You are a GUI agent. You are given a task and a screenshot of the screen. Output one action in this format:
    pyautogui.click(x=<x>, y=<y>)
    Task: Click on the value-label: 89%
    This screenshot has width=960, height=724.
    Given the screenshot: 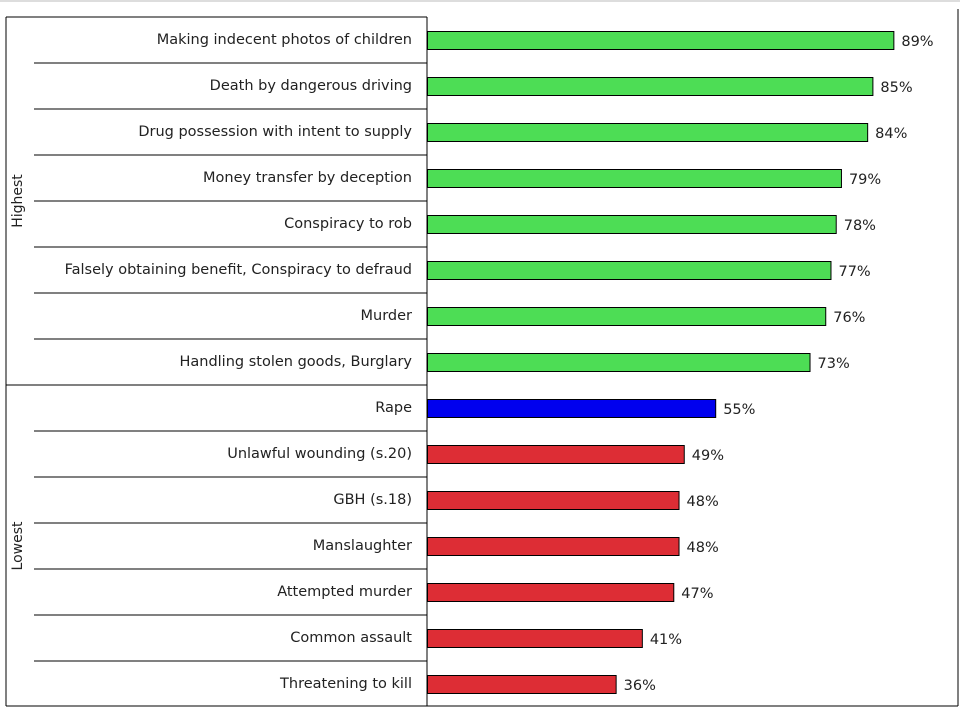 What is the action you would take?
    pyautogui.click(x=917, y=42)
    